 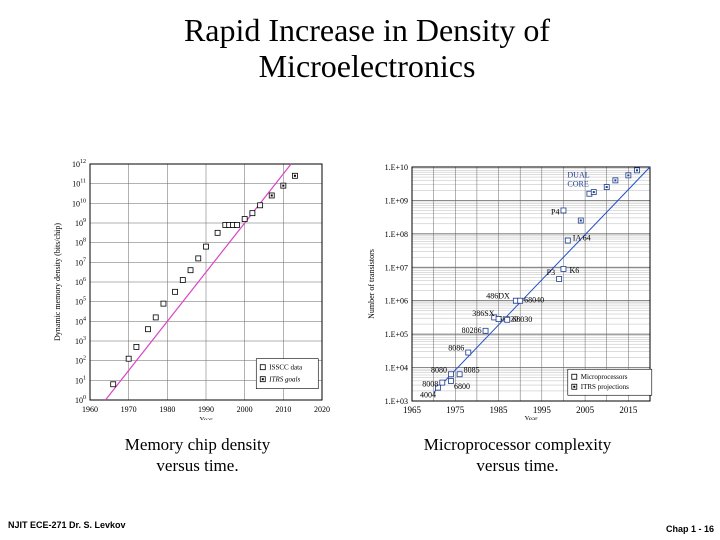 I want to click on x-tick-label: 1970, so click(x=129, y=409).